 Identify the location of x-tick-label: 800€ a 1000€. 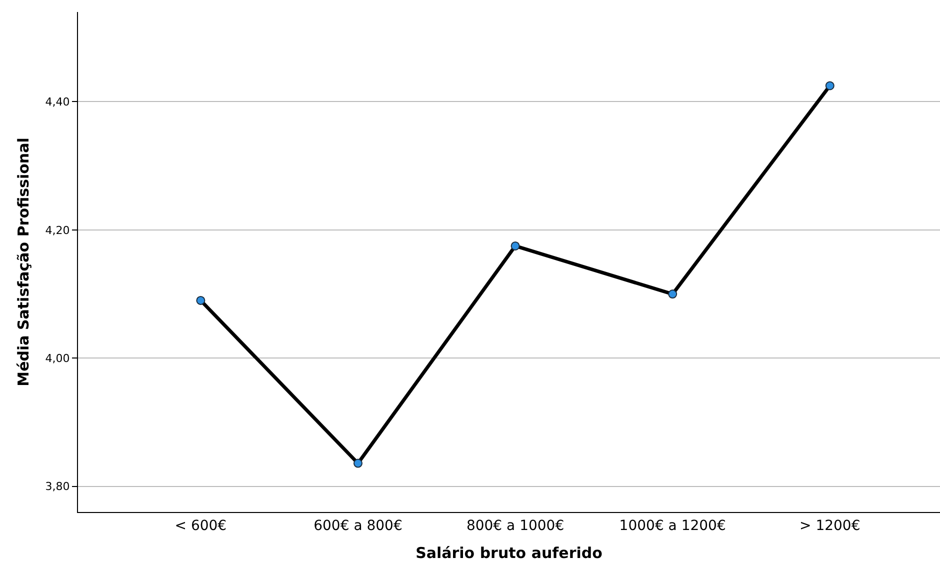
(515, 526).